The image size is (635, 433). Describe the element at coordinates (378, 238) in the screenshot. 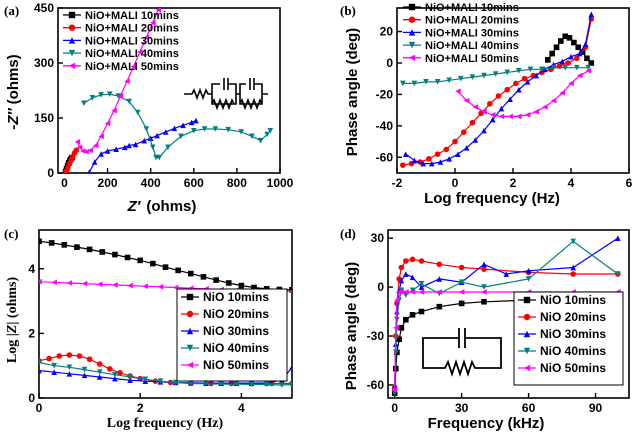

I see `y-tick-label: 30` at that location.